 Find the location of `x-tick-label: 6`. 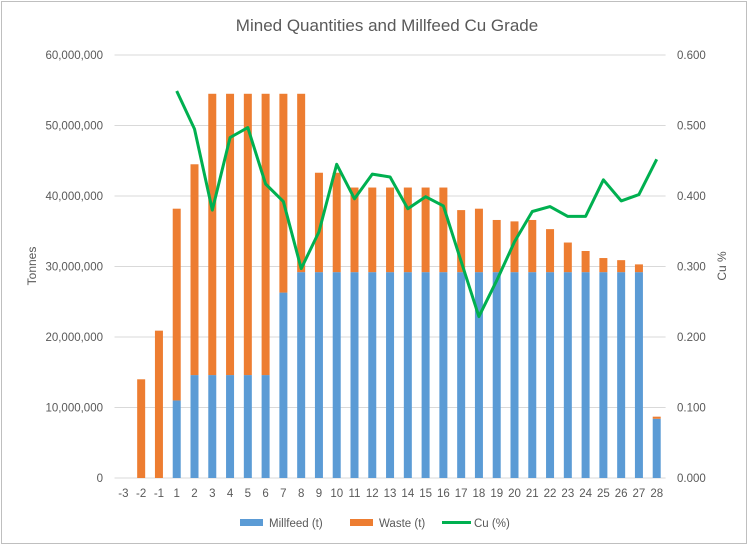

x-tick-label: 6 is located at coordinates (265, 494).